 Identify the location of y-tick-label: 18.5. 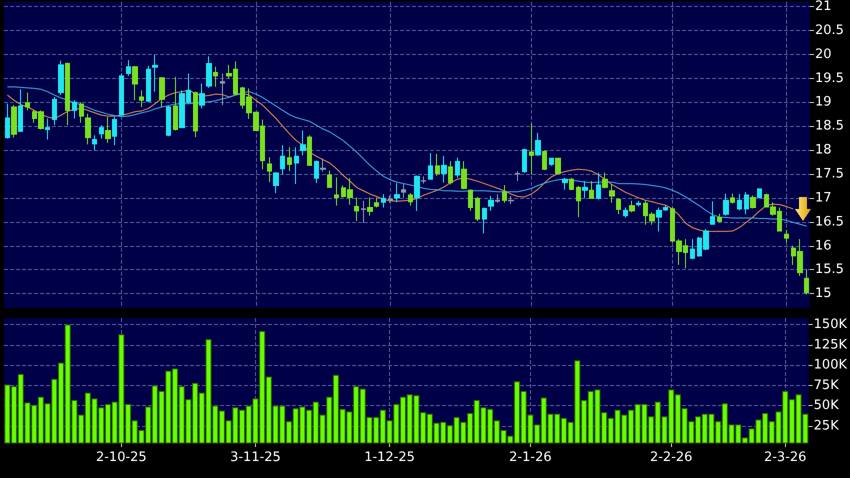
(829, 126).